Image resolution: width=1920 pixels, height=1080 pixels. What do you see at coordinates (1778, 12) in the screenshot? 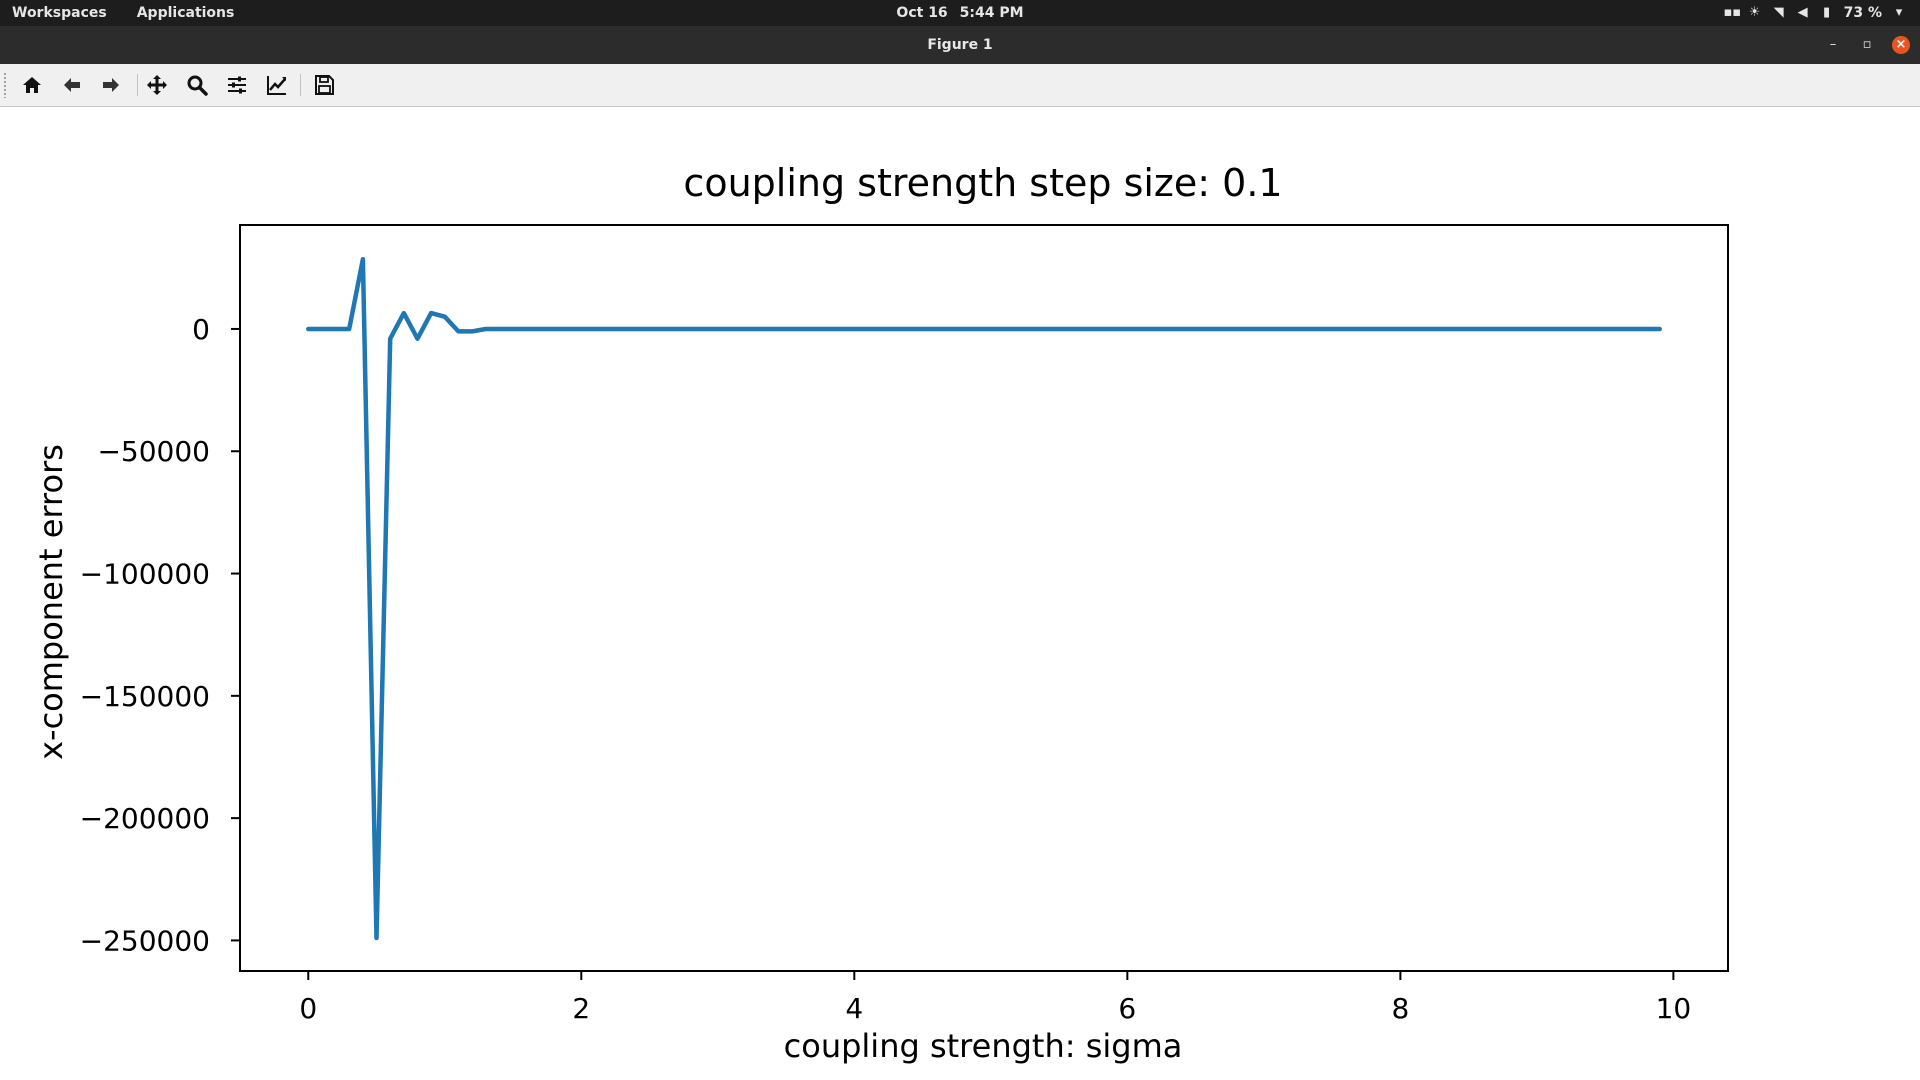
I see `wifi-icon: ◥` at bounding box center [1778, 12].